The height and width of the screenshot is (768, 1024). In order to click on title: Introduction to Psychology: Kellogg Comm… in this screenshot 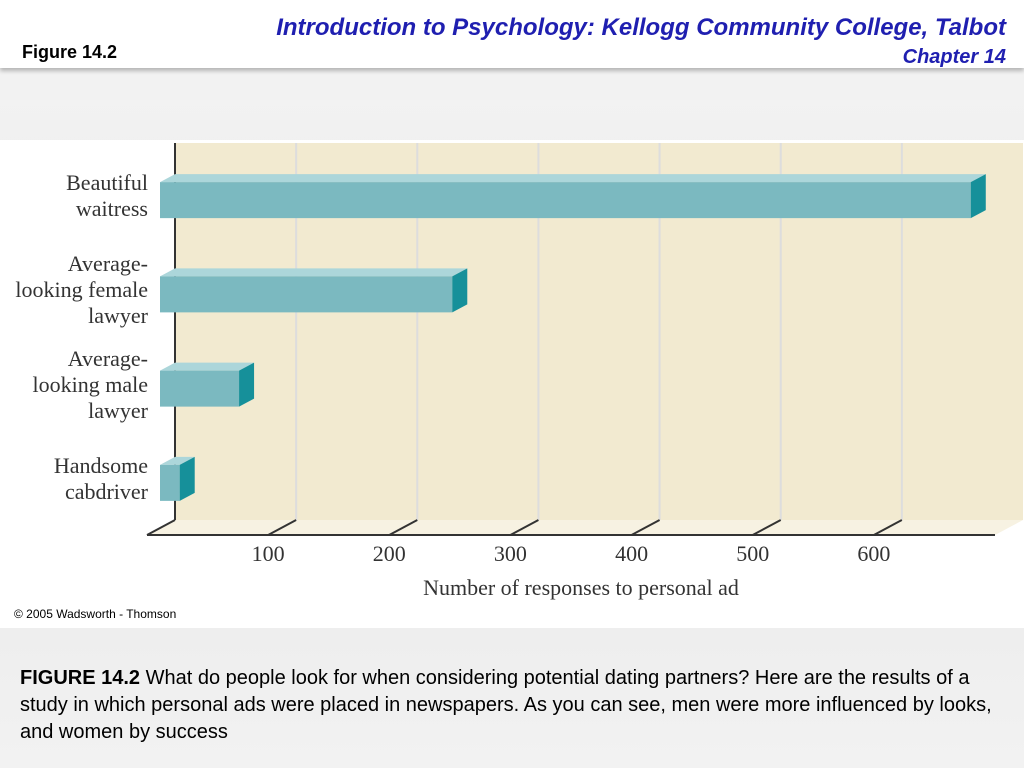, I will do `click(641, 27)`.